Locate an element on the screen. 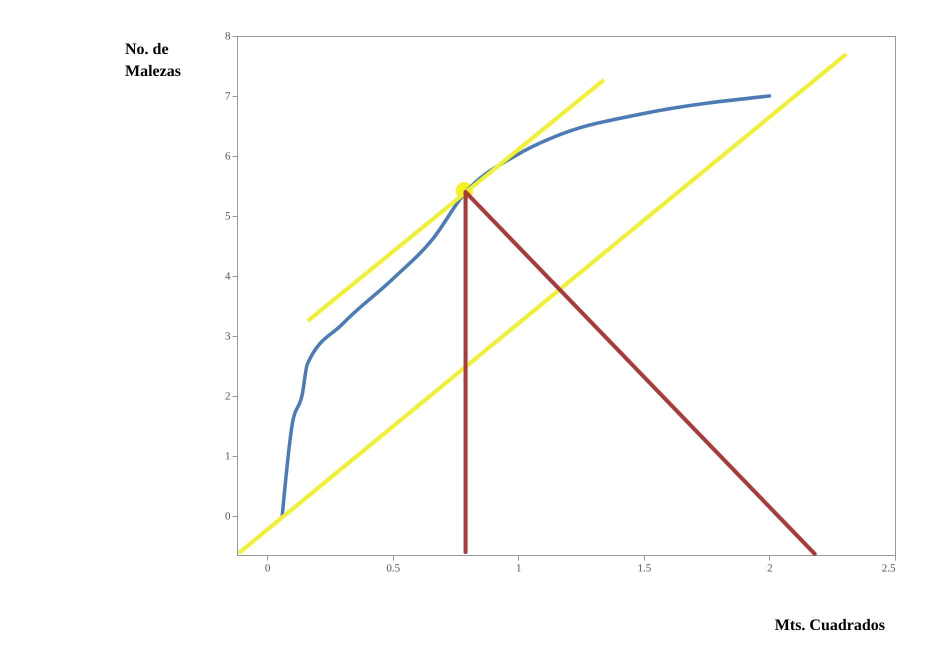  y-tick-label: 2 is located at coordinates (227, 396).